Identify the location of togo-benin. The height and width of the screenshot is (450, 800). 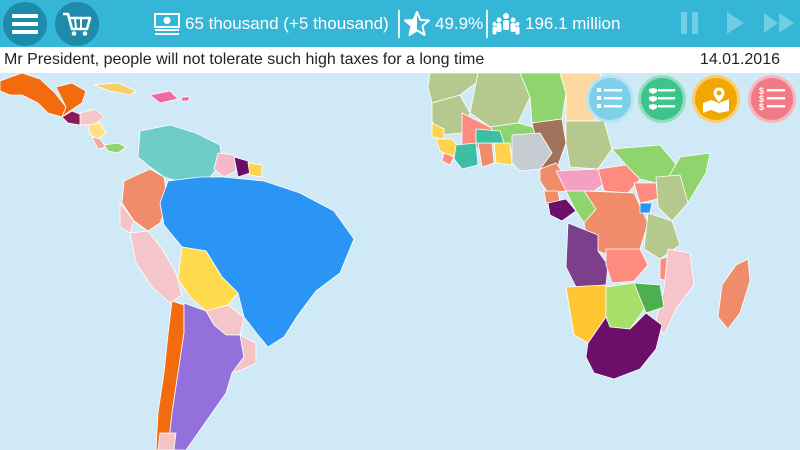
(503, 154).